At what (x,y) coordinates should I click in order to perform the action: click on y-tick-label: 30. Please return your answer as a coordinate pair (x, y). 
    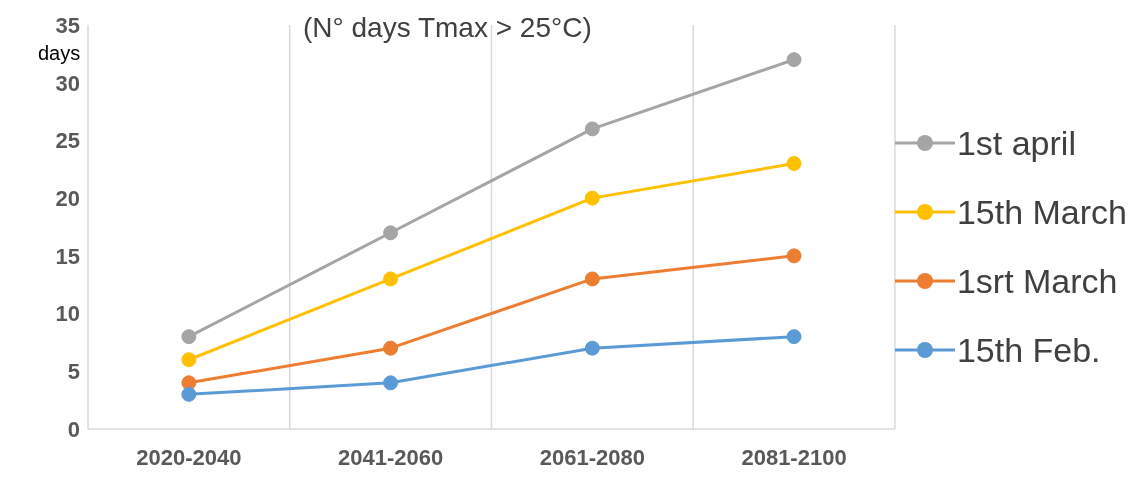
    Looking at the image, I should click on (67, 83).